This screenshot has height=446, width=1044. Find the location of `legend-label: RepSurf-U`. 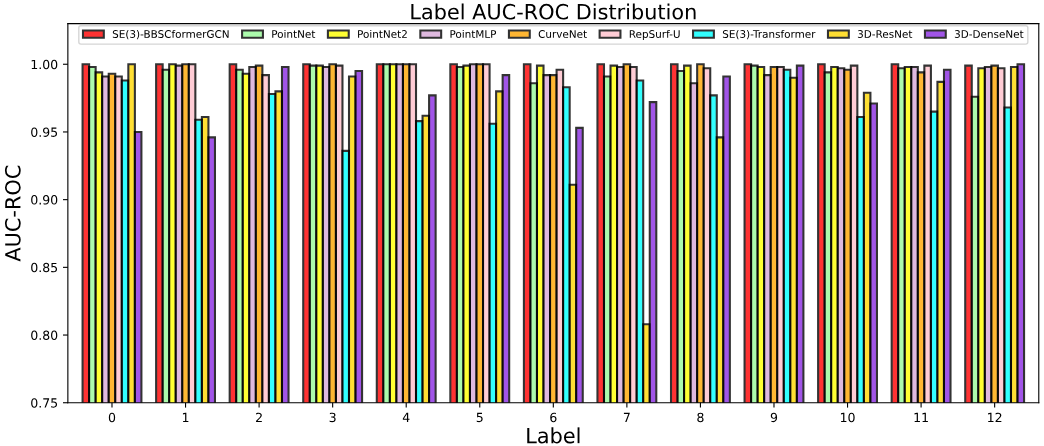

legend-label: RepSurf-U is located at coordinates (654, 34).